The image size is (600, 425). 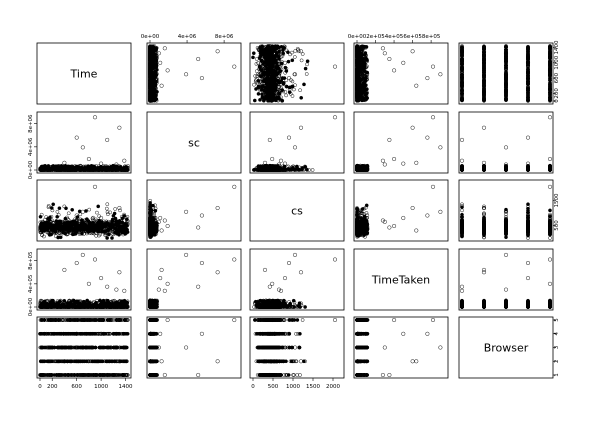 I want to click on panel-Time-vs-sc, so click(x=194, y=73).